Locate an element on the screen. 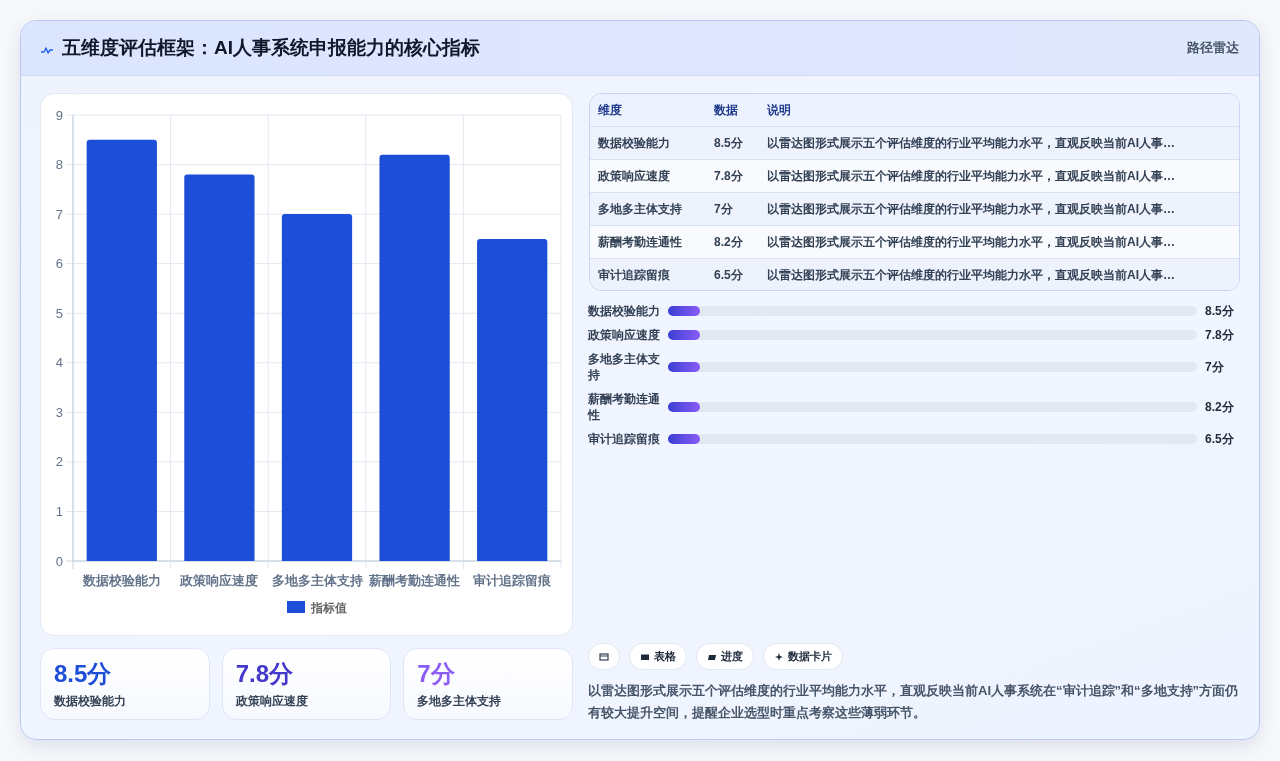 The height and width of the screenshot is (761, 1280). x-tick-label: 审计追踪留痕 is located at coordinates (513, 580).